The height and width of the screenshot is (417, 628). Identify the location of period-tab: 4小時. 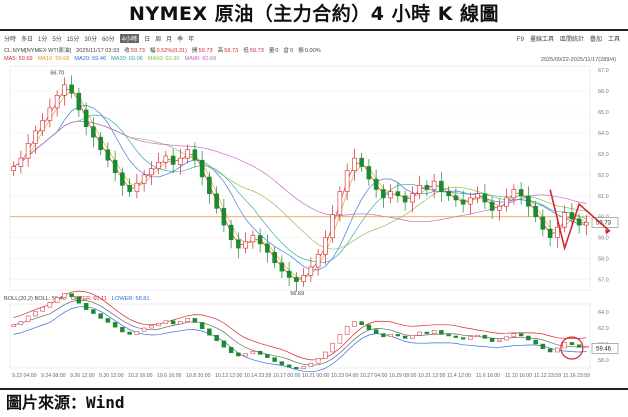
(129, 38).